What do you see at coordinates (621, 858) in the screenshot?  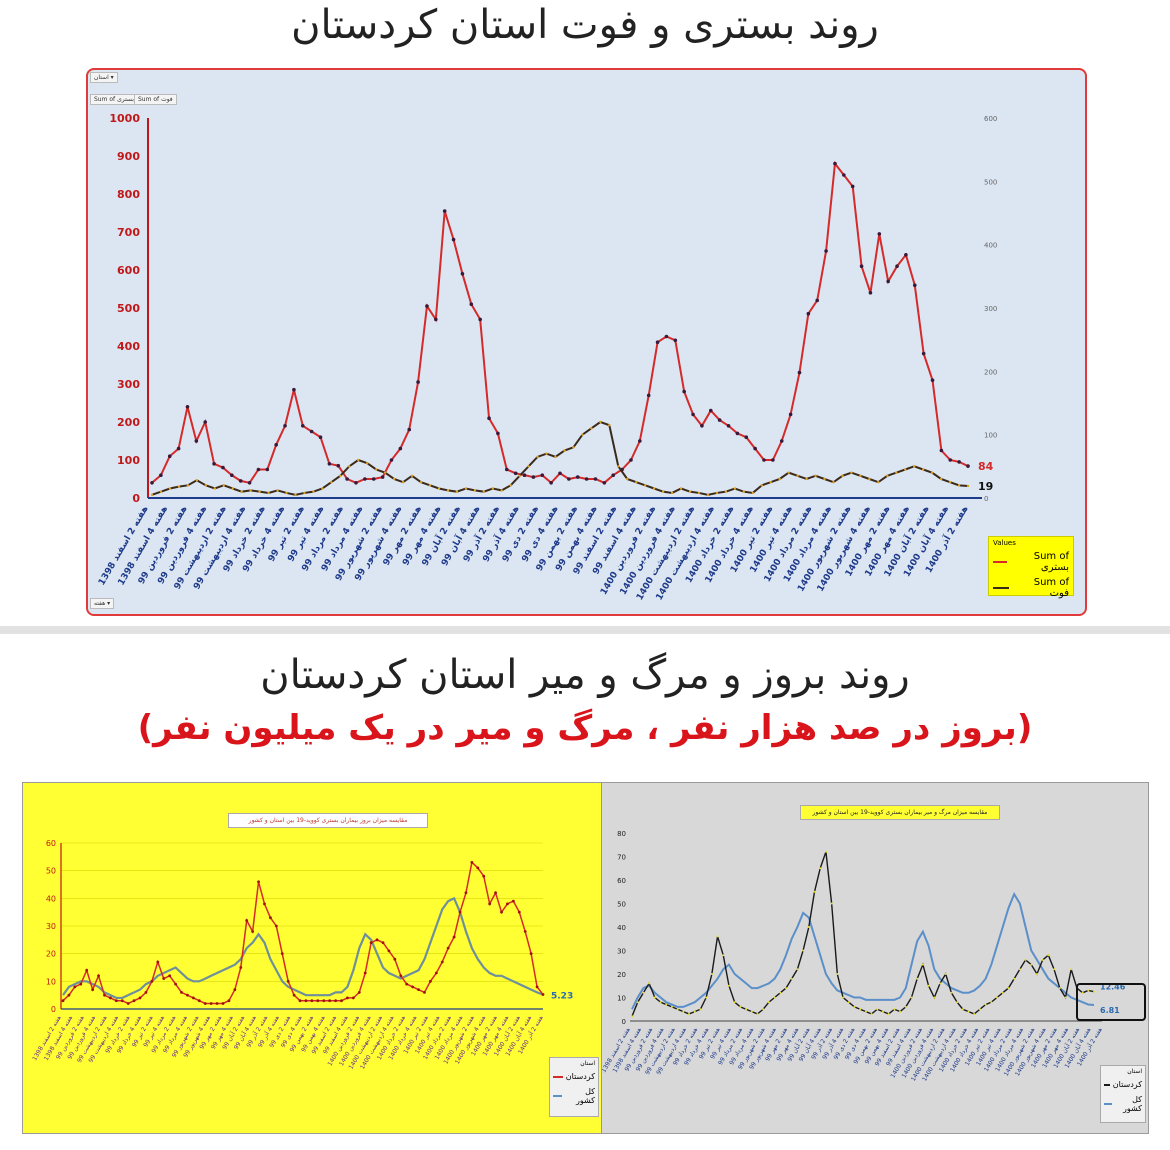 I see `y-tick-label: 70` at bounding box center [621, 858].